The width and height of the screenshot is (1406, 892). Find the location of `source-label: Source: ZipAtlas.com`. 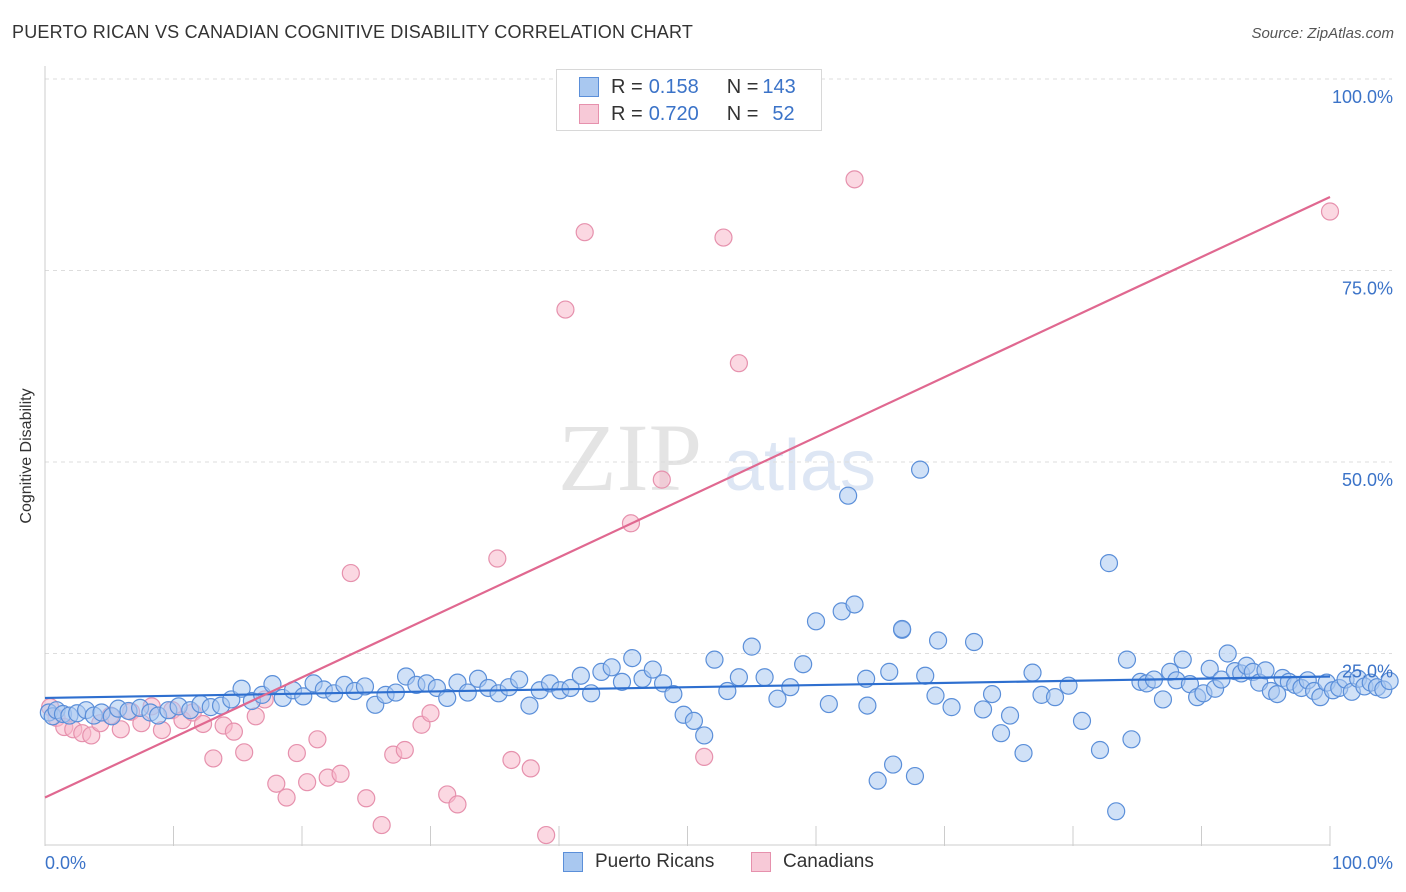

source-label: Source: ZipAtlas.com is located at coordinates (1322, 33).